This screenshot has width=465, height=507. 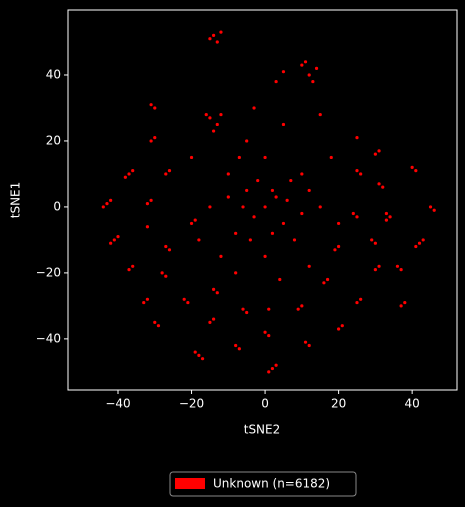 What do you see at coordinates (48, 338) in the screenshot?
I see `y-tick-label: −40` at bounding box center [48, 338].